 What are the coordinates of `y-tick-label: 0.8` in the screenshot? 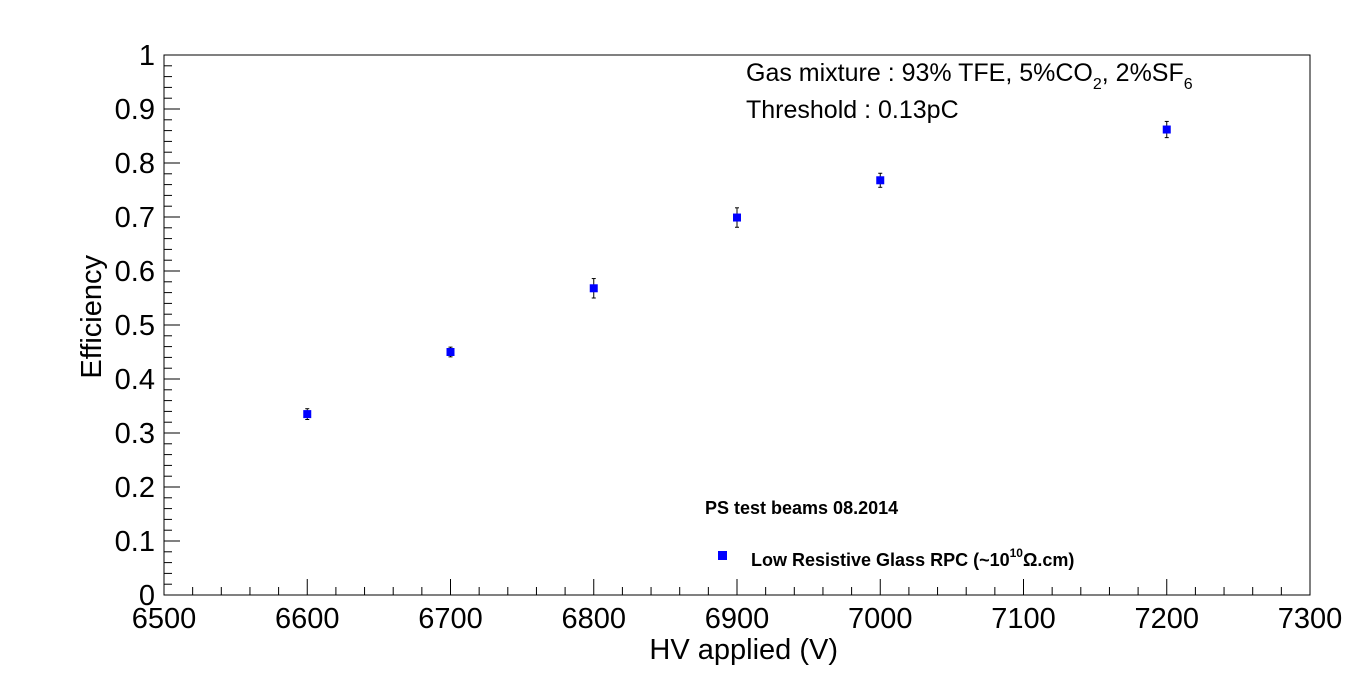 It's located at (135, 164).